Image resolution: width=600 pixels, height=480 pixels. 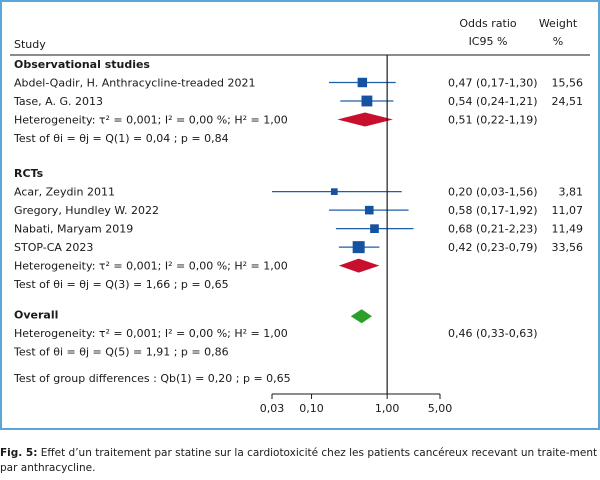 What do you see at coordinates (568, 83) in the screenshot?
I see `study-weight-value: 15,56` at bounding box center [568, 83].